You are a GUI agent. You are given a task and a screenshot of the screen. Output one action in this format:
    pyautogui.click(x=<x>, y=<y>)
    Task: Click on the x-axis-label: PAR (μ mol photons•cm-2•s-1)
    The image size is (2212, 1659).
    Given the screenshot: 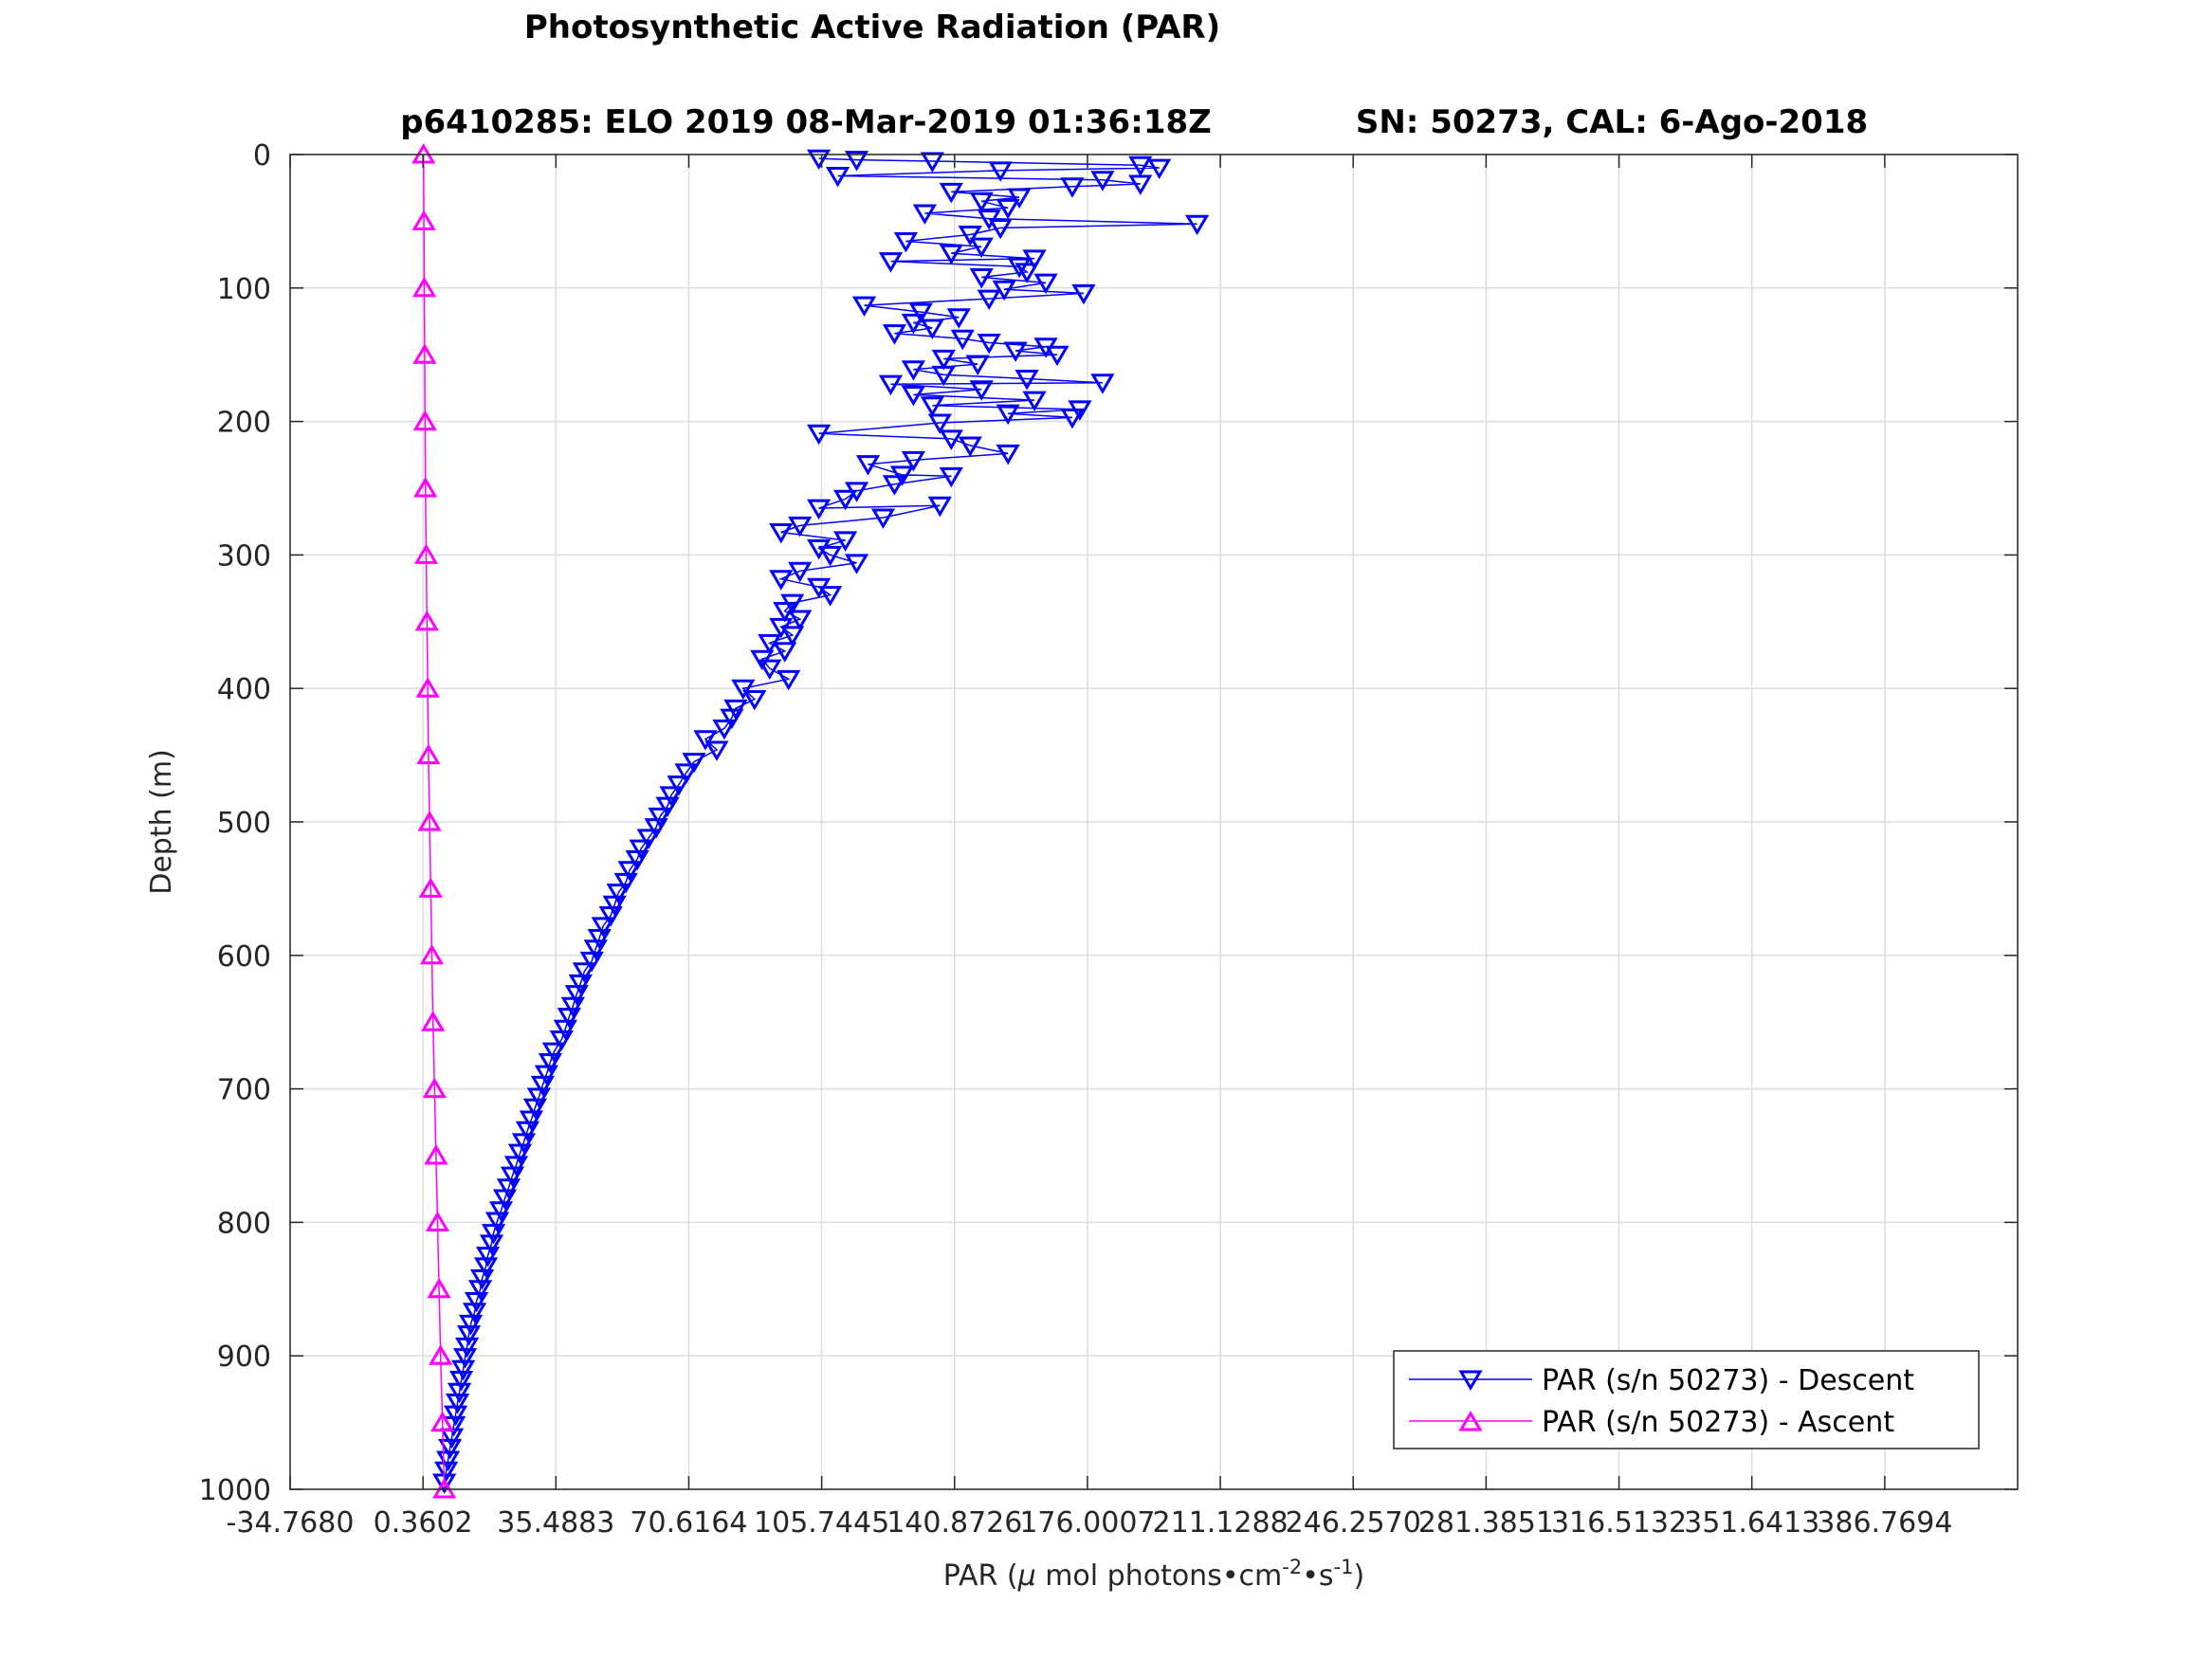 What is the action you would take?
    pyautogui.click(x=1153, y=1574)
    